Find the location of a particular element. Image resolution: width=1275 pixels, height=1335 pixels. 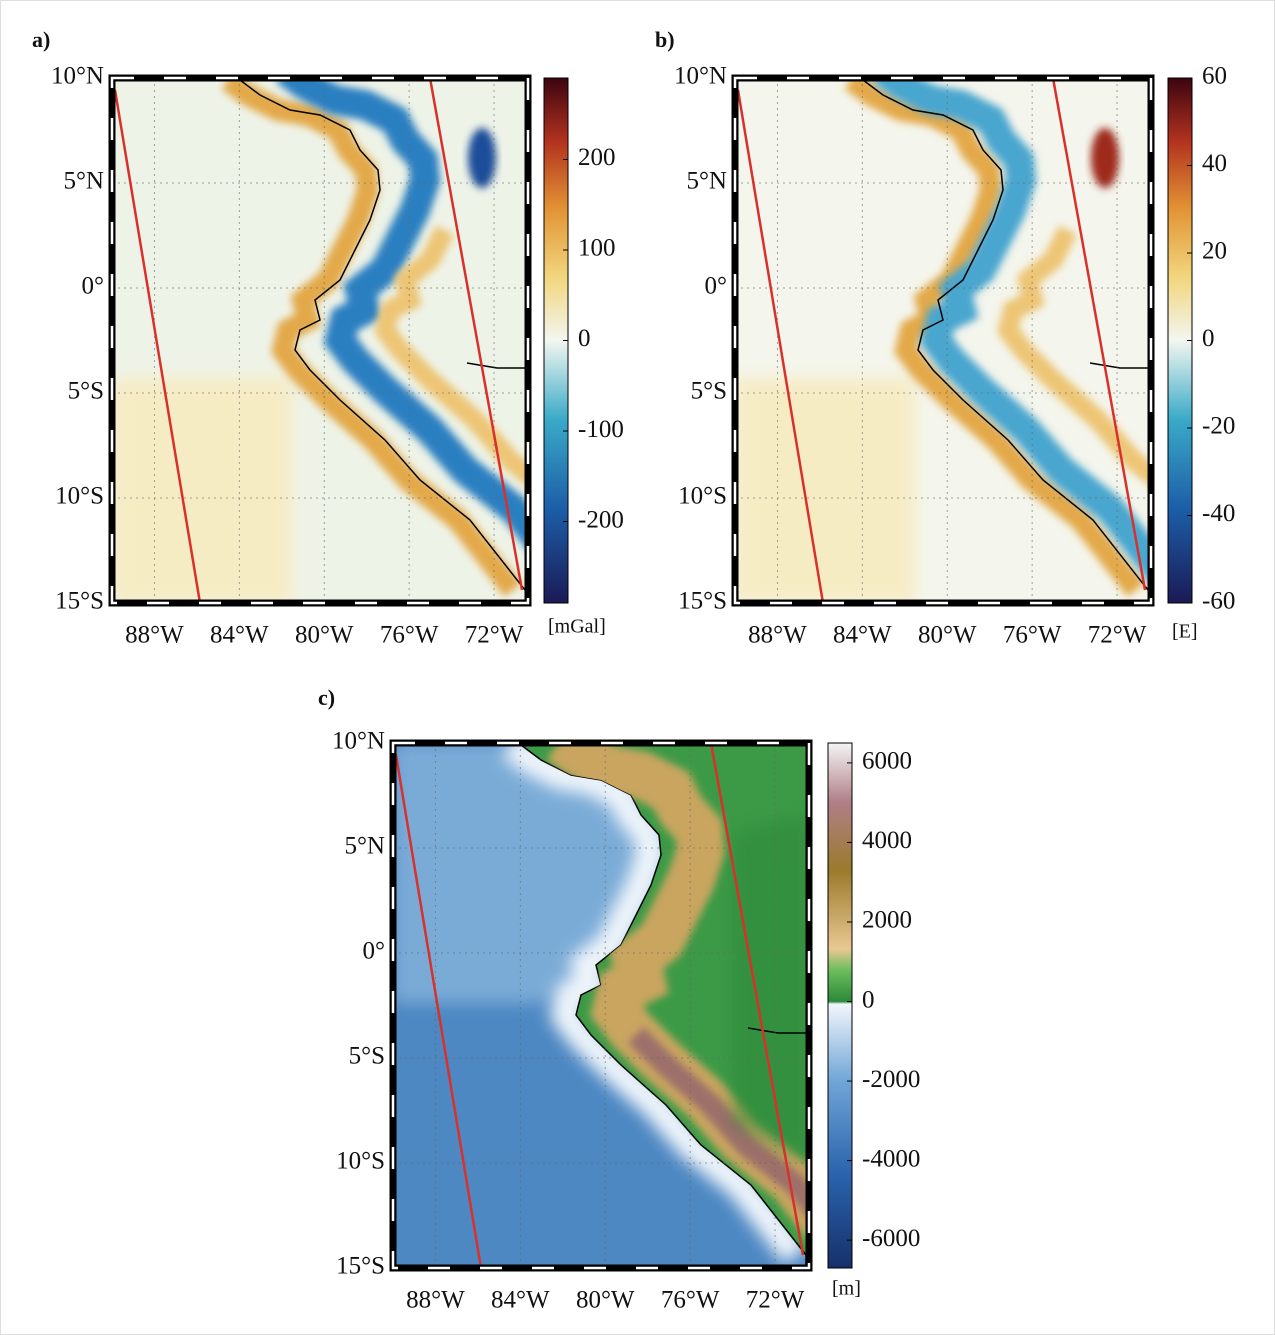

colorbar-tick-label: -6000 is located at coordinates (891, 1238).